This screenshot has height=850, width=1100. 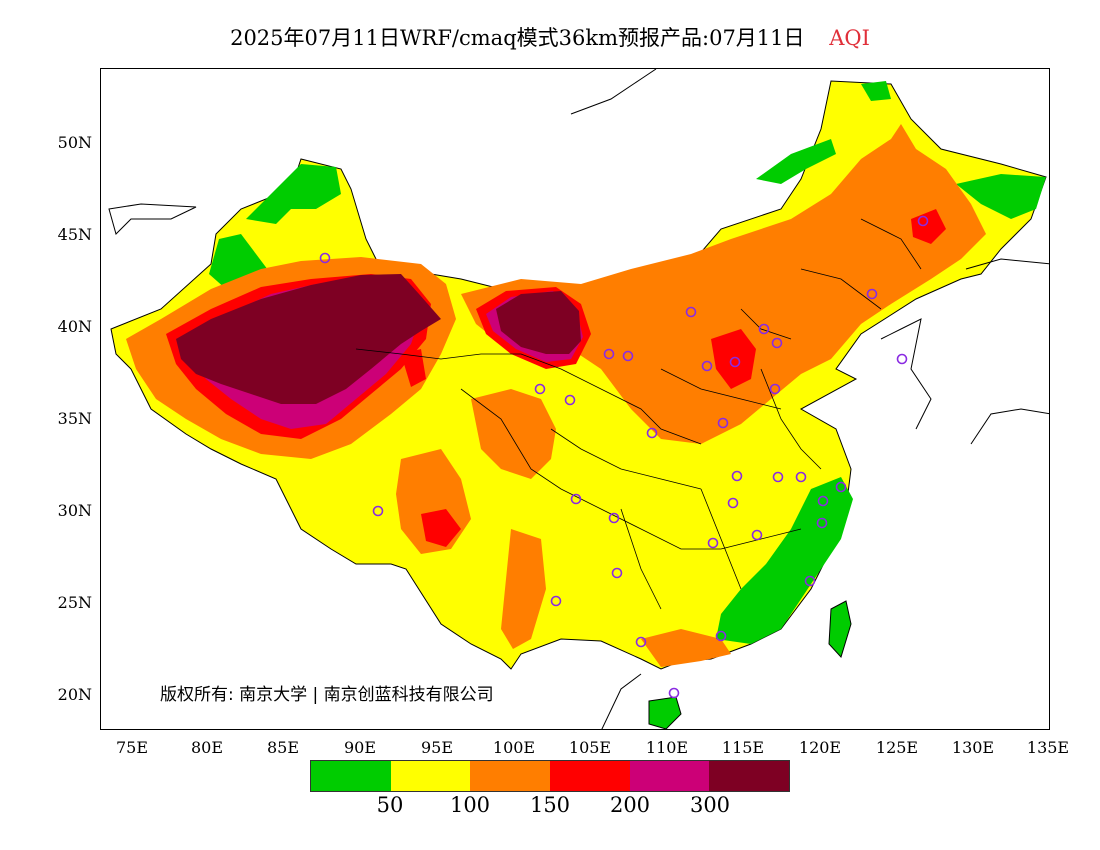 I want to click on zone-red-qinghai, so click(x=413, y=368).